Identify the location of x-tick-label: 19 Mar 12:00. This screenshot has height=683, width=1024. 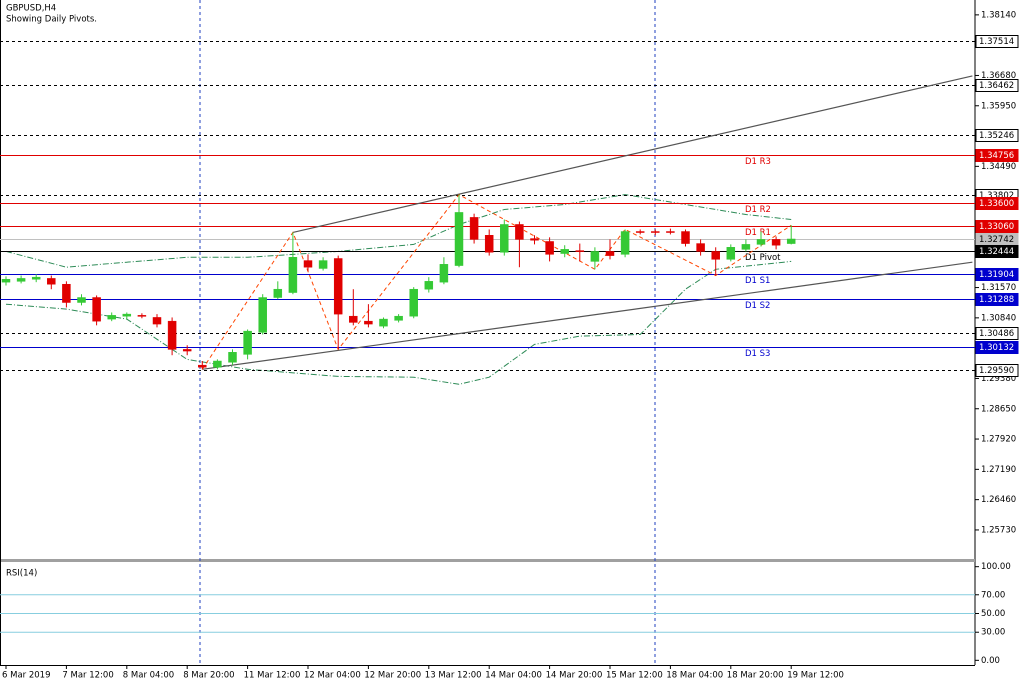
(815, 676).